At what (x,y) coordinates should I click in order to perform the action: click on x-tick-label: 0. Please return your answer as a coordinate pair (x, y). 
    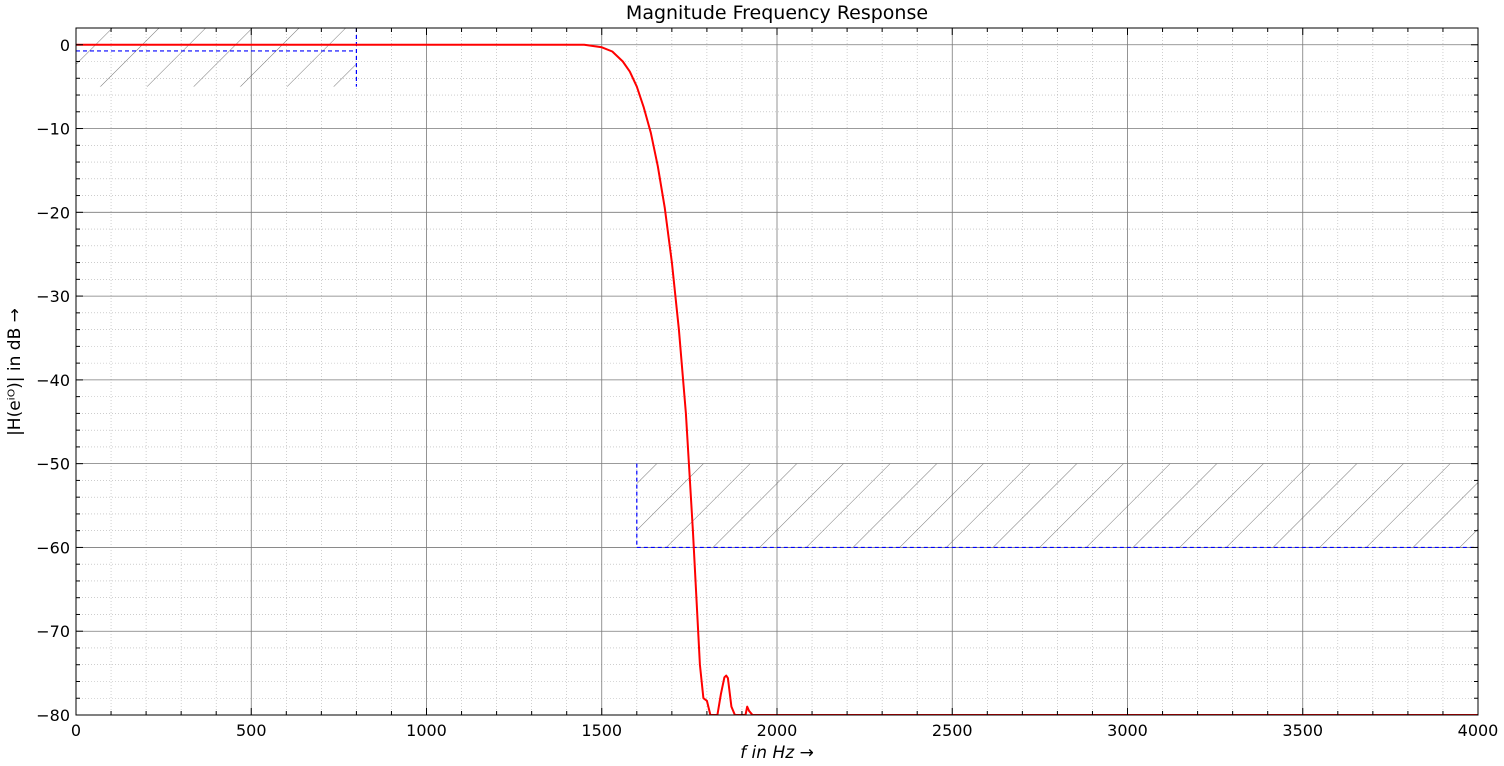
    Looking at the image, I should click on (76, 730).